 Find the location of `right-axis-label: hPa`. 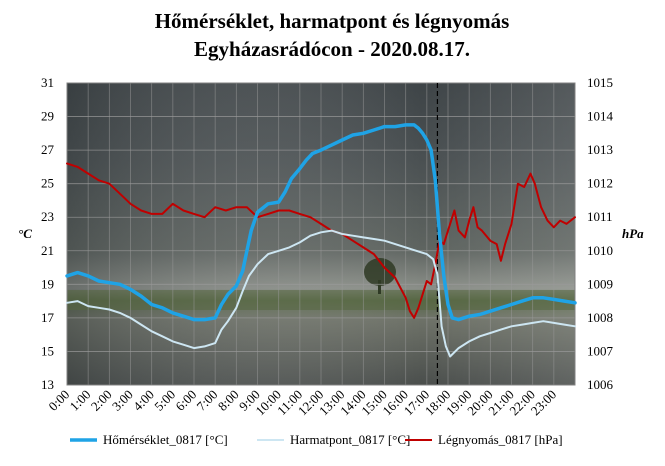

right-axis-label: hPa is located at coordinates (633, 233).